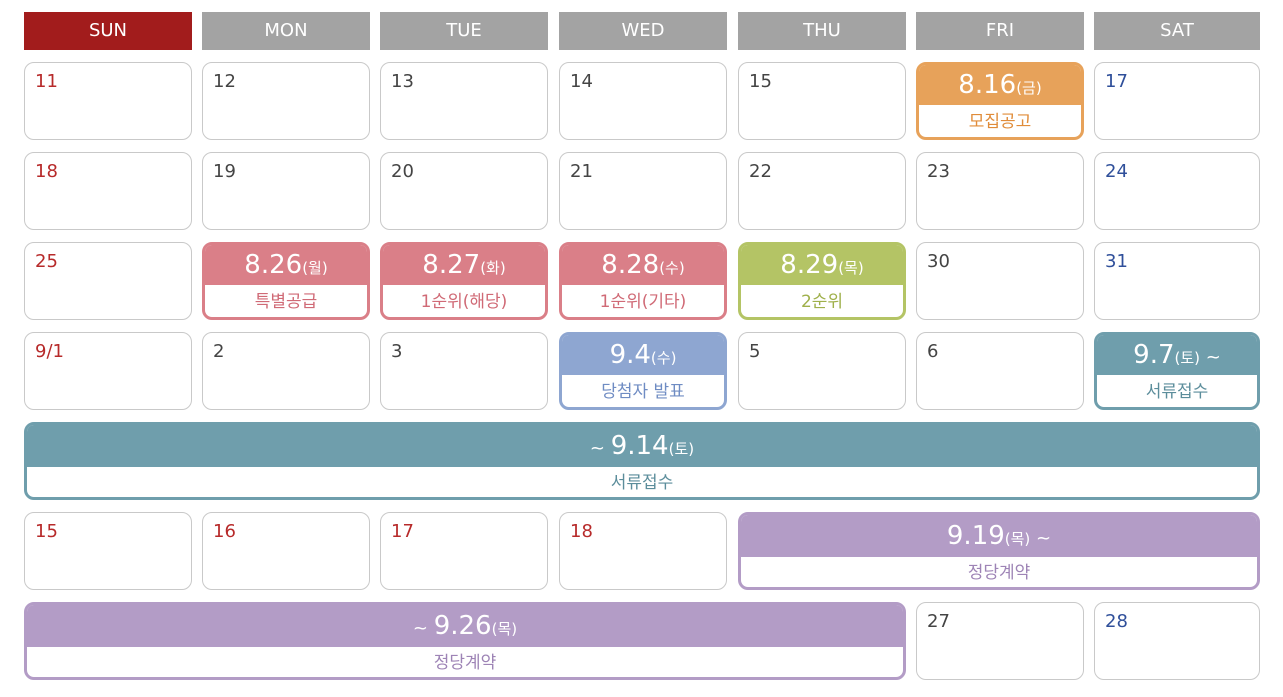 The width and height of the screenshot is (1283, 697). Describe the element at coordinates (822, 265) in the screenshot. I see `event-date: 8.29(목)` at that location.